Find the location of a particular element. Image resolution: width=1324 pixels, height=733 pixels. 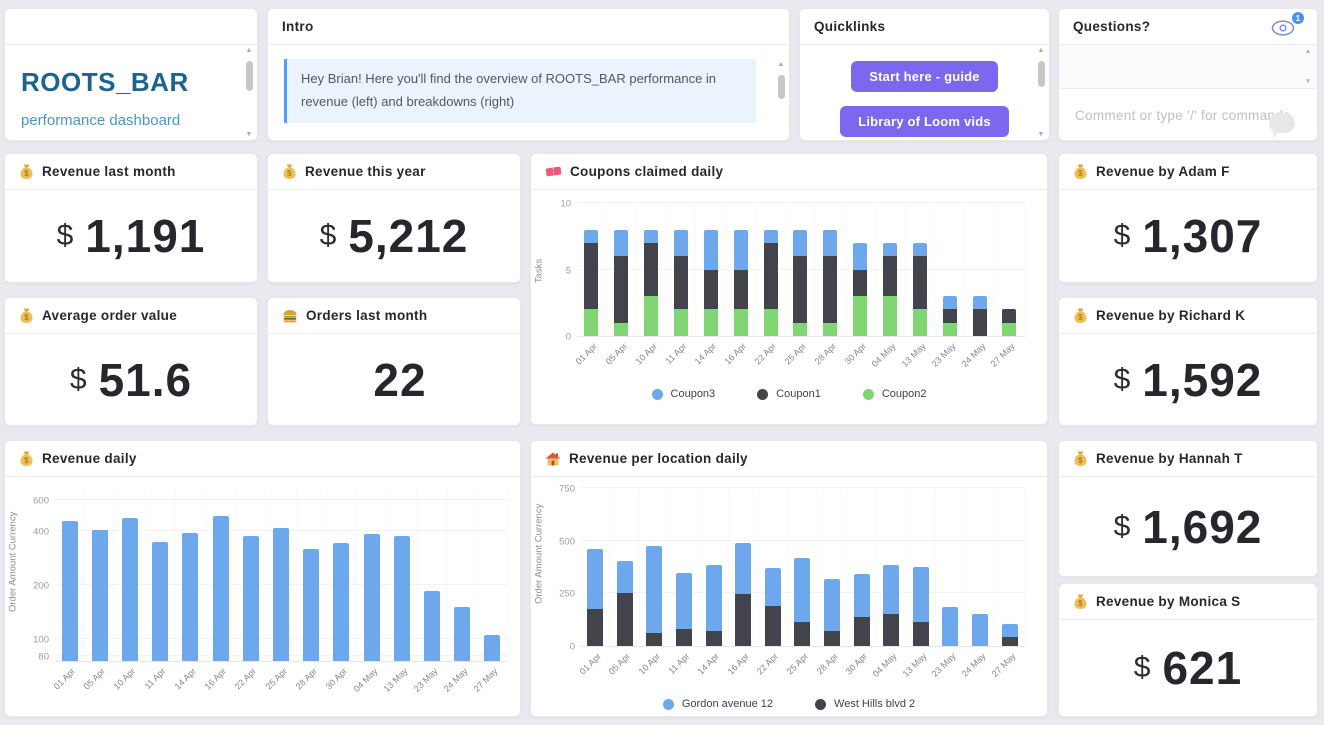

legend-item-coupon3: Coupon3 is located at coordinates (683, 394).